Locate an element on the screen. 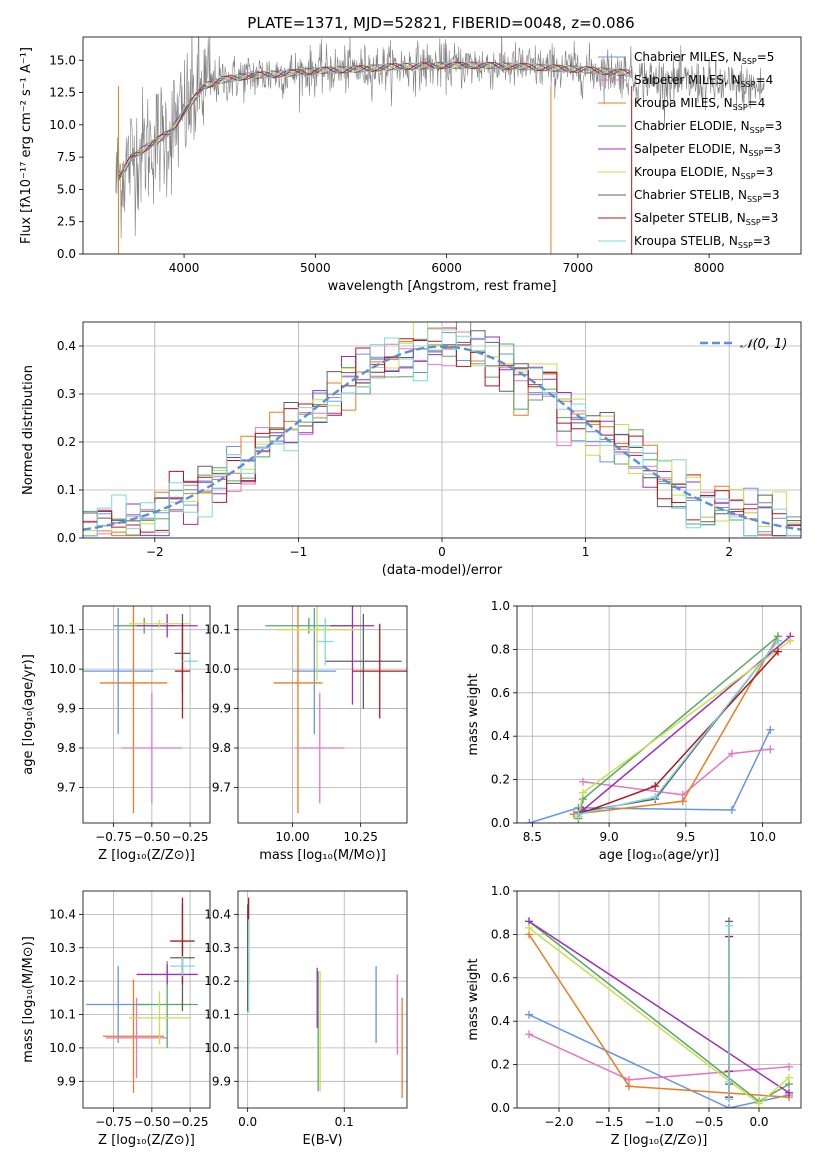  legend-name: Kroupa STELIB, N is located at coordinates (686, 241).